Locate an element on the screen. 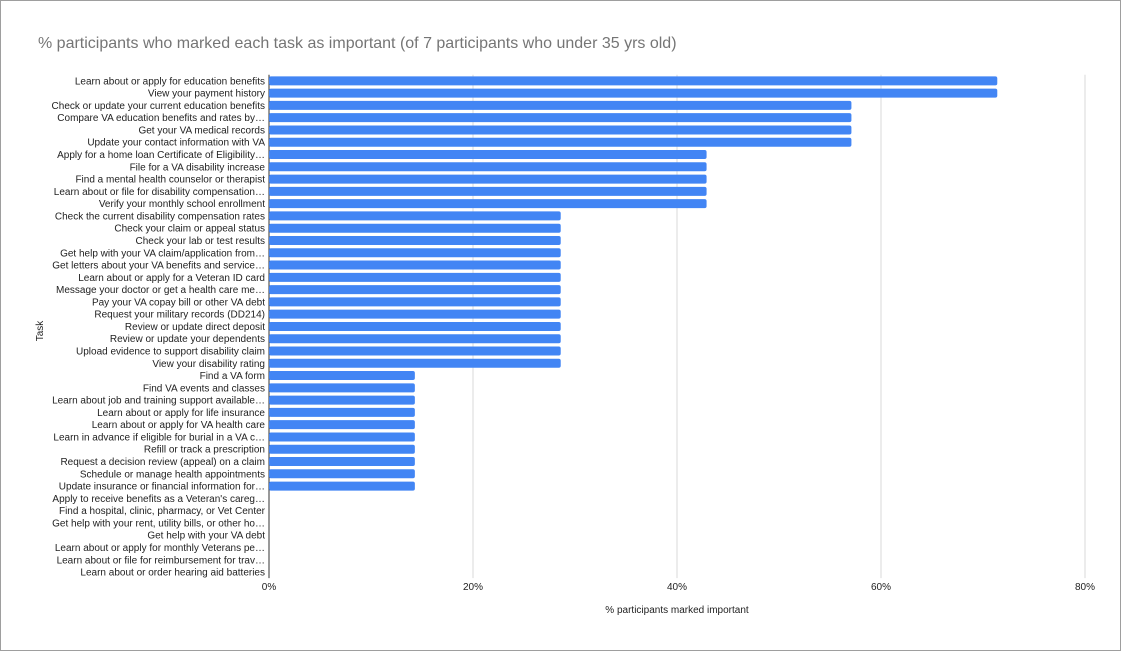  category-label: Review or update direct deposit is located at coordinates (195, 327).